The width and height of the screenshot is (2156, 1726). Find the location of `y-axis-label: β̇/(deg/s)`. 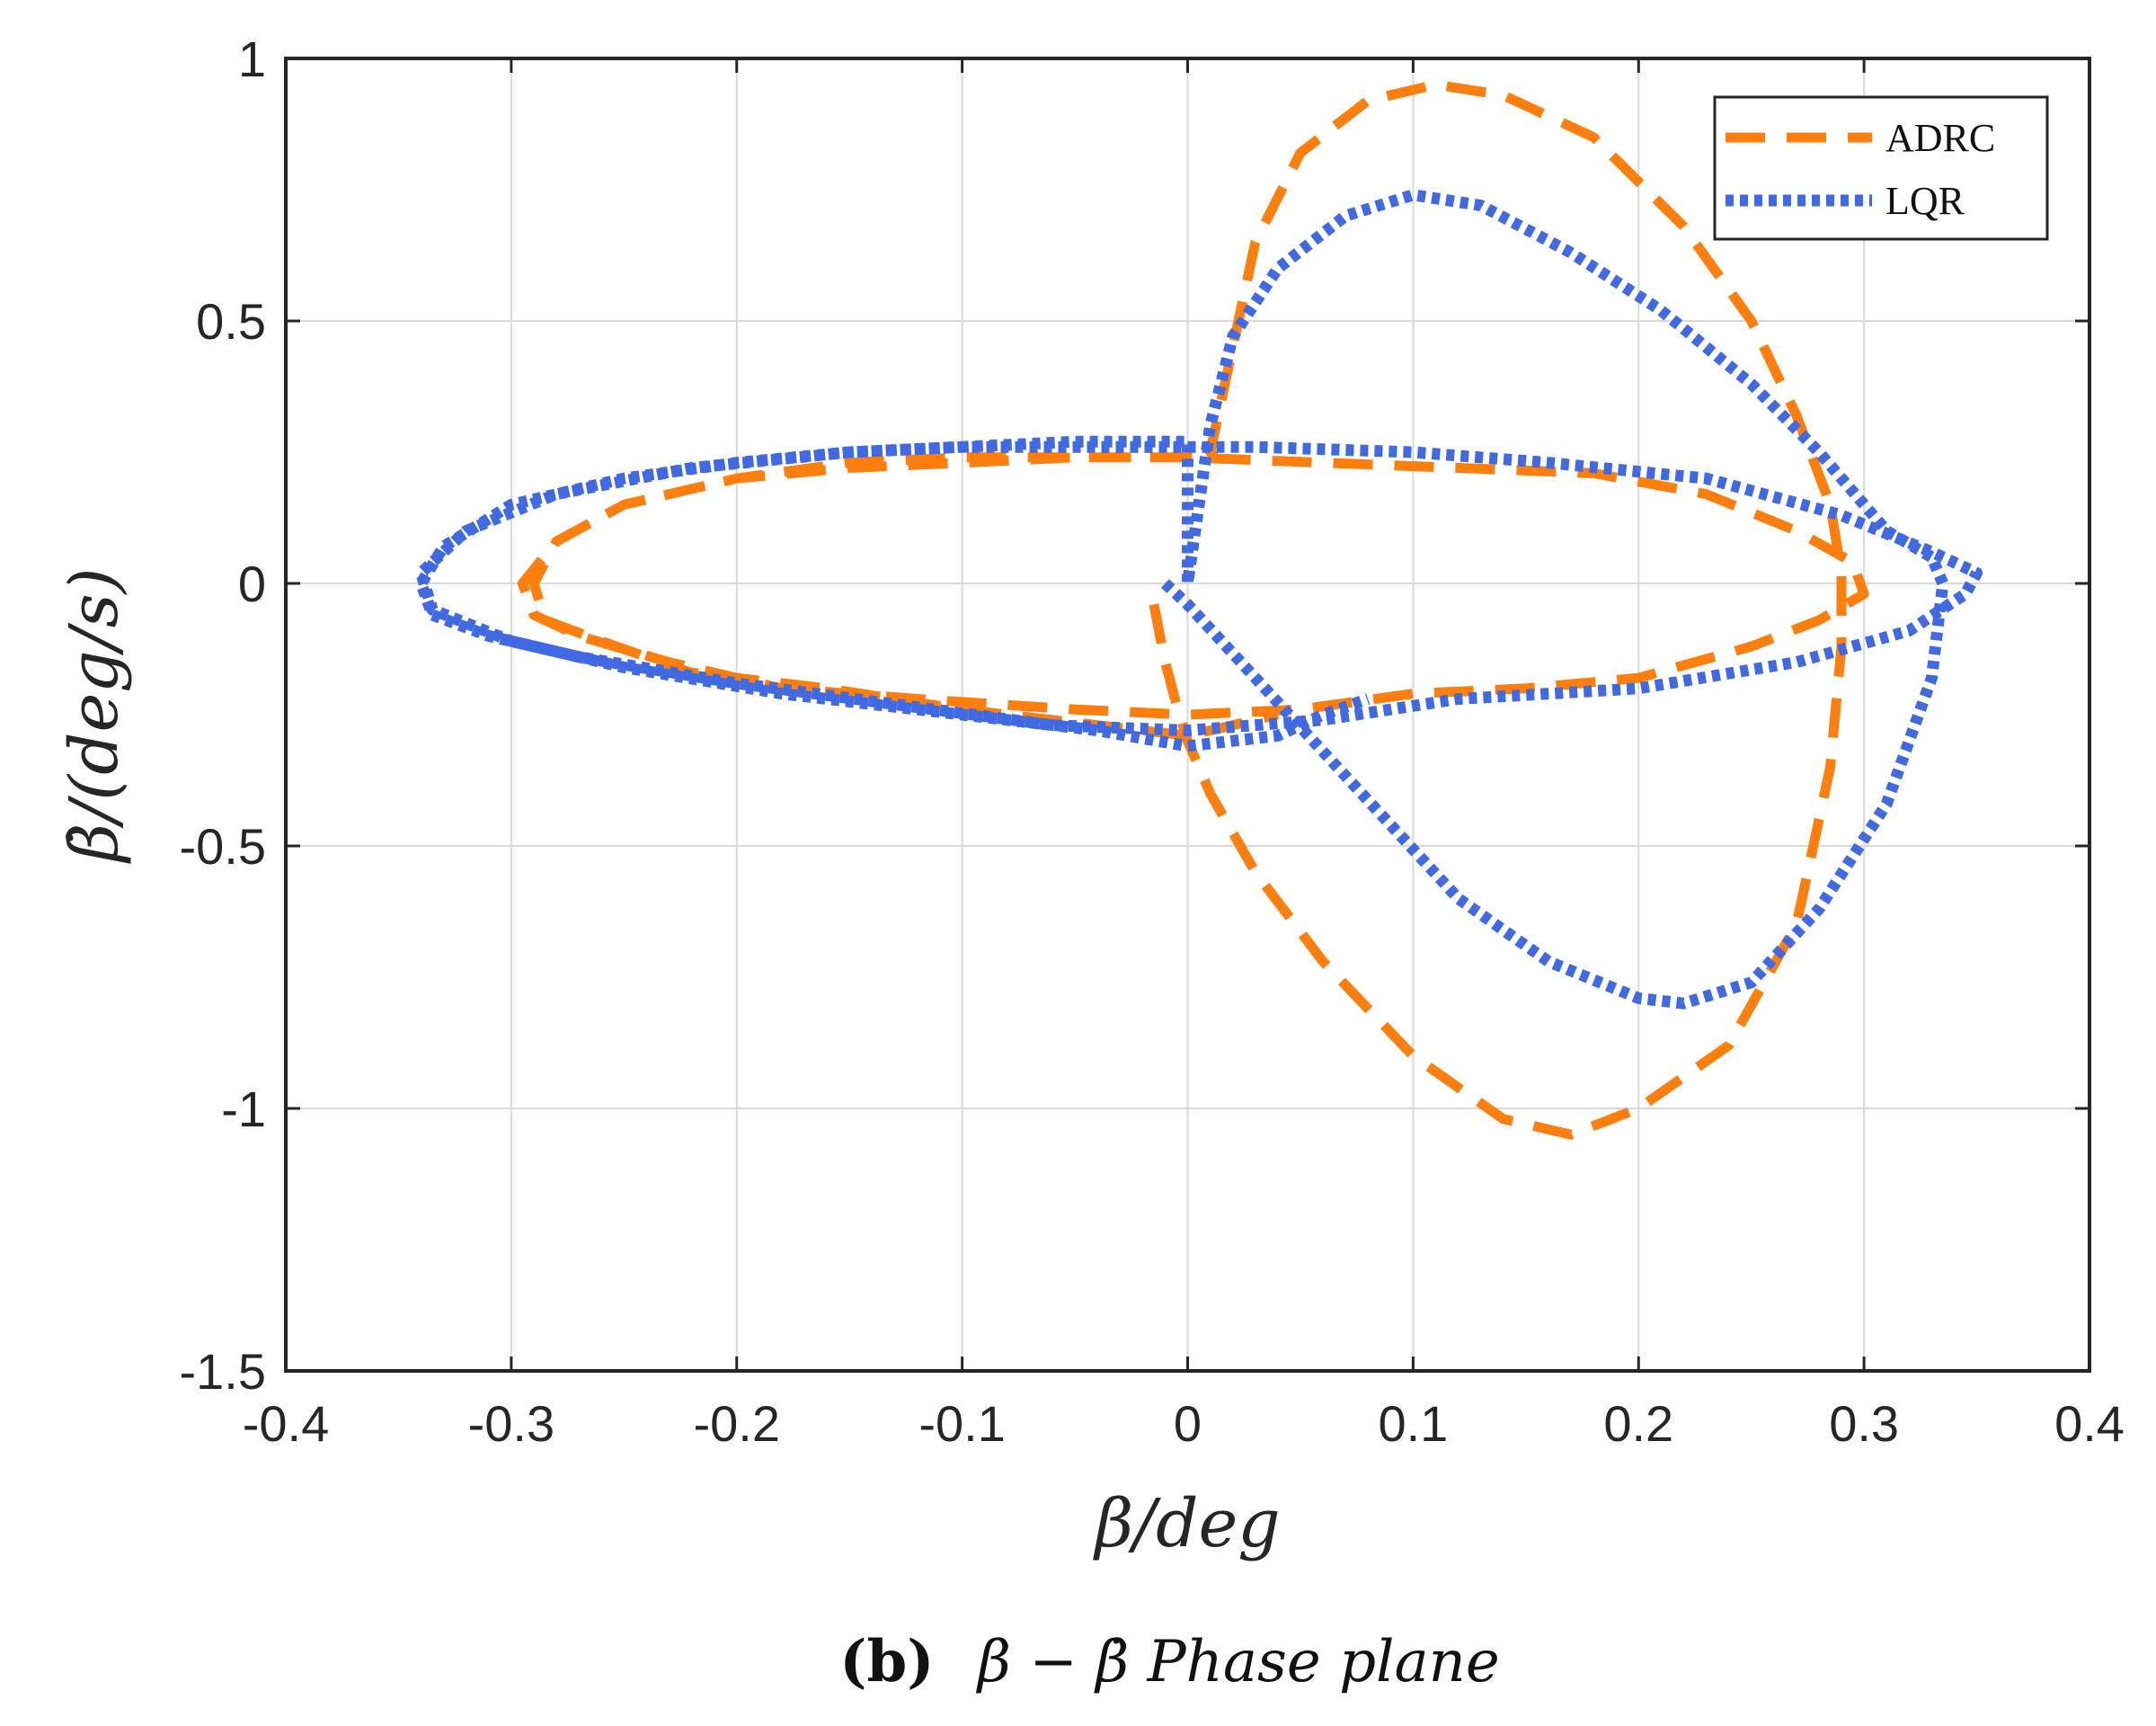

y-axis-label: β̇/(deg/s) is located at coordinates (95, 716).